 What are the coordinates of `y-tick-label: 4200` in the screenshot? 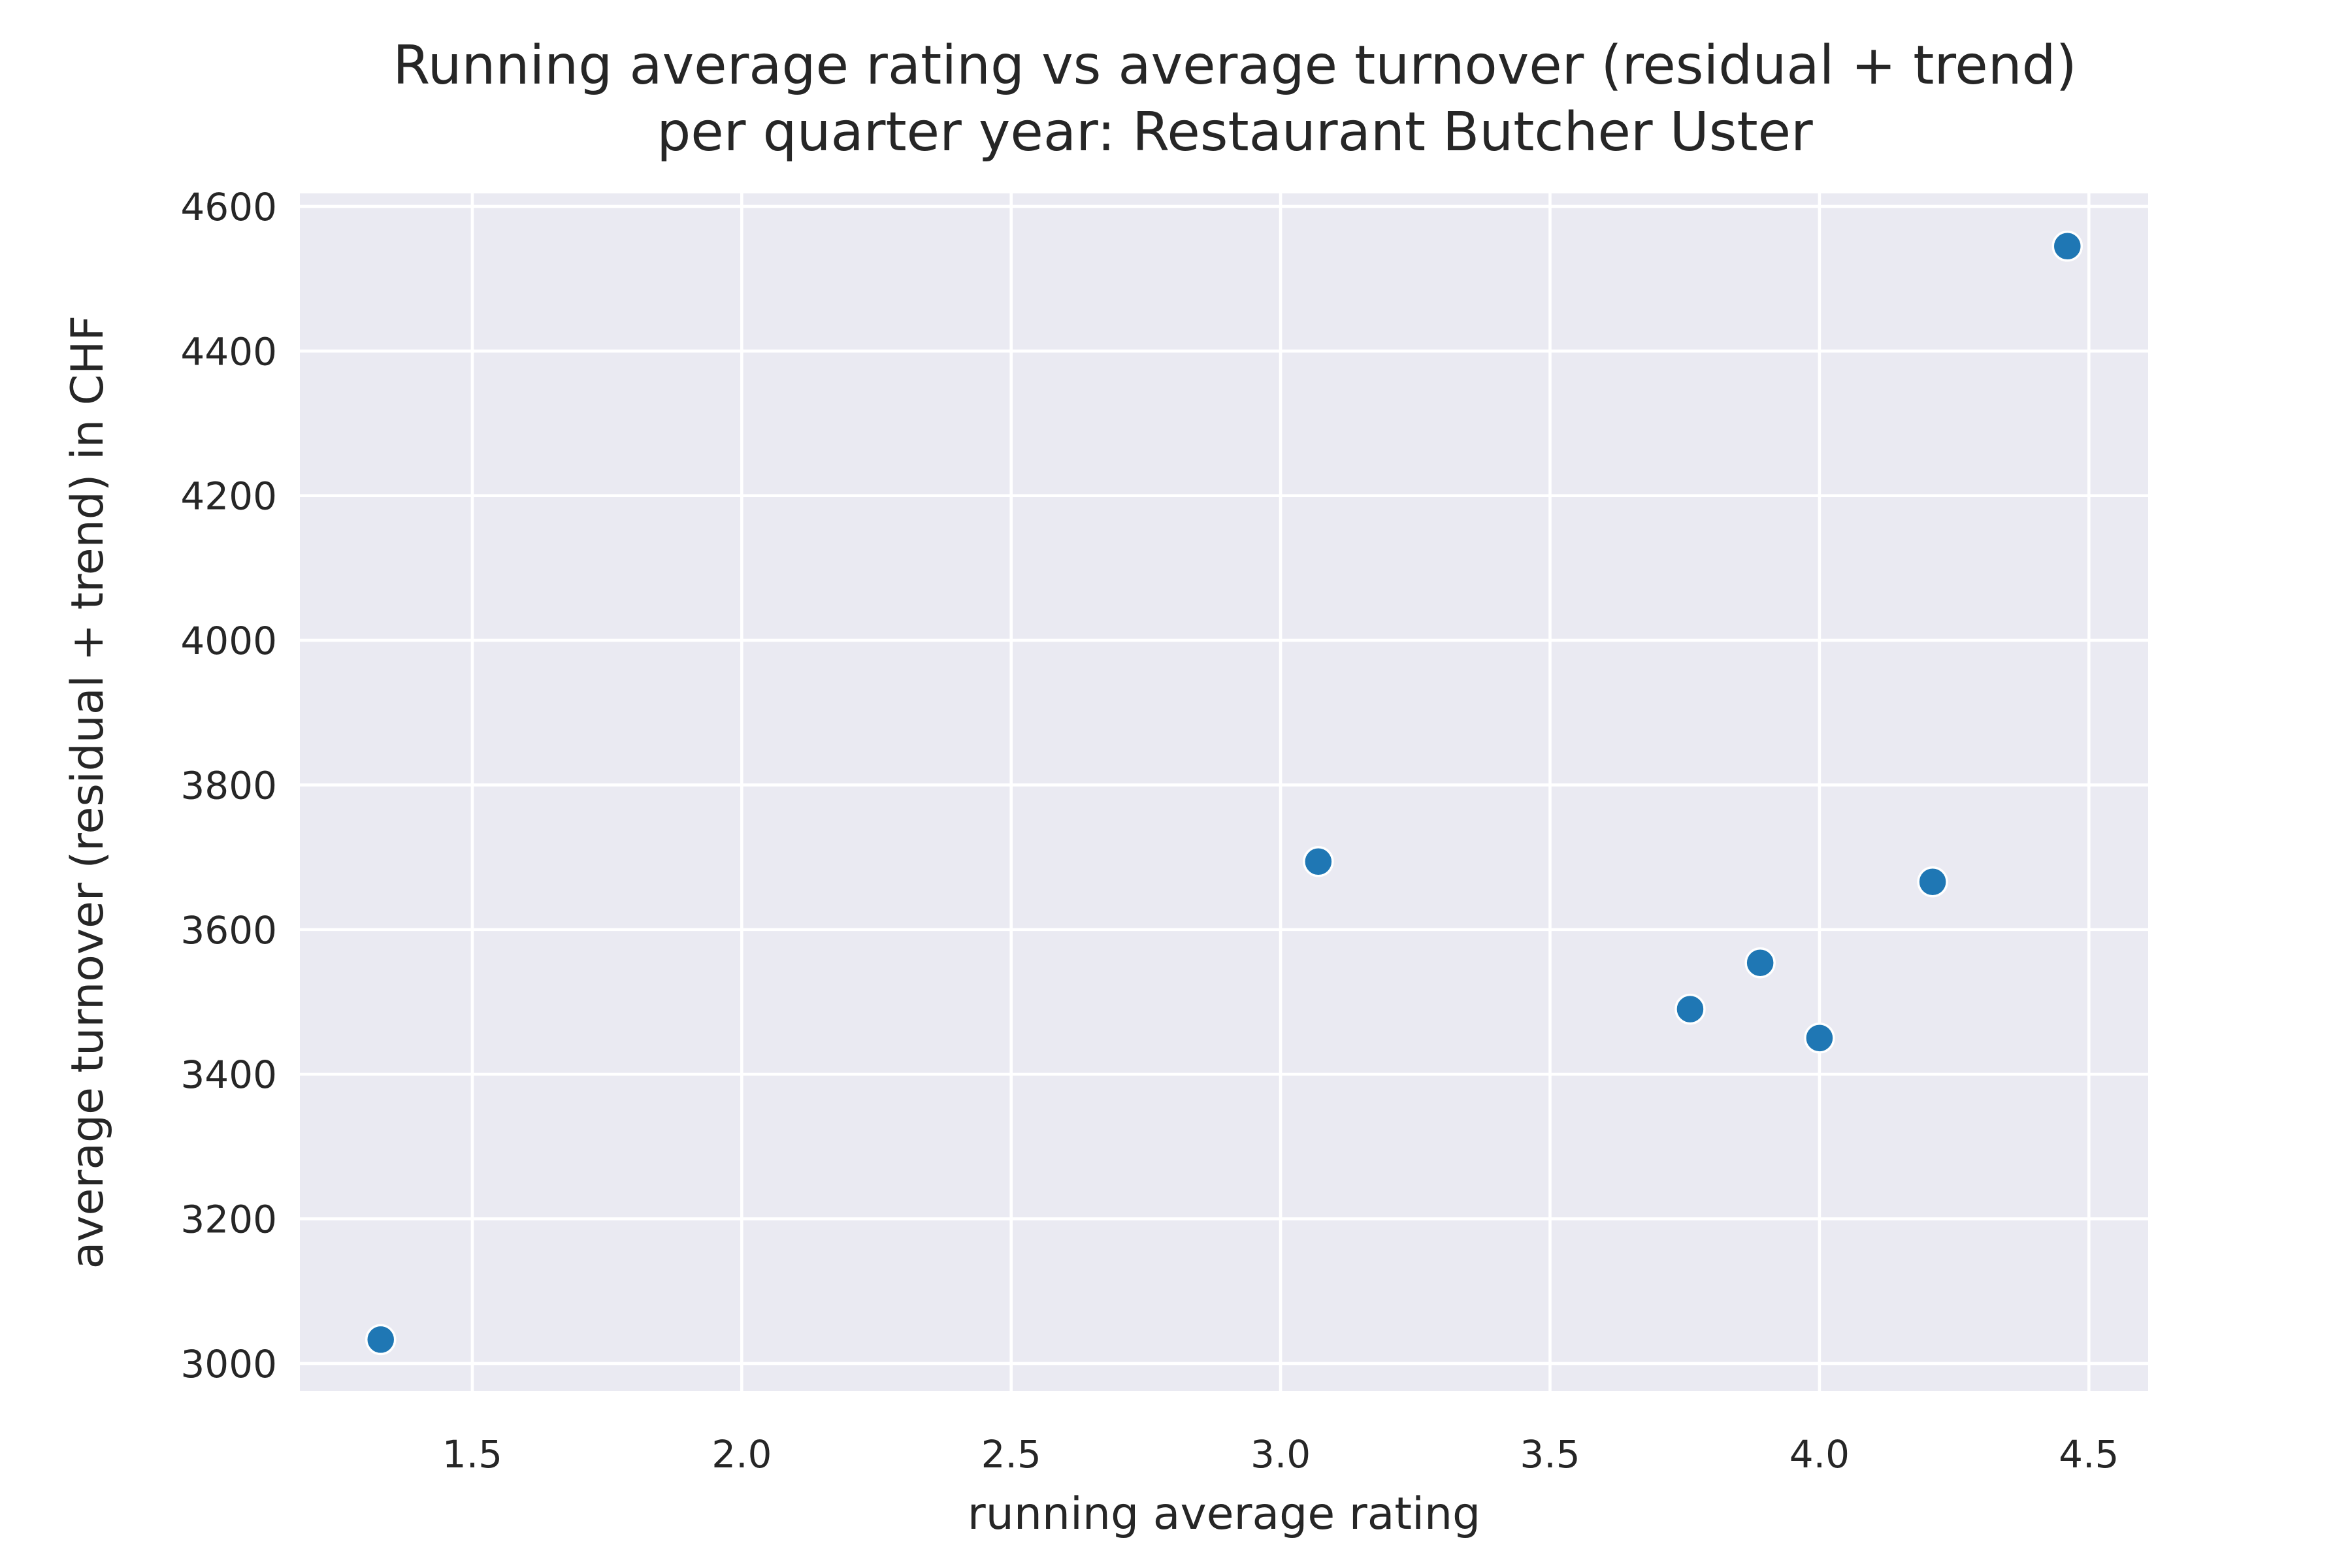 It's located at (228, 496).